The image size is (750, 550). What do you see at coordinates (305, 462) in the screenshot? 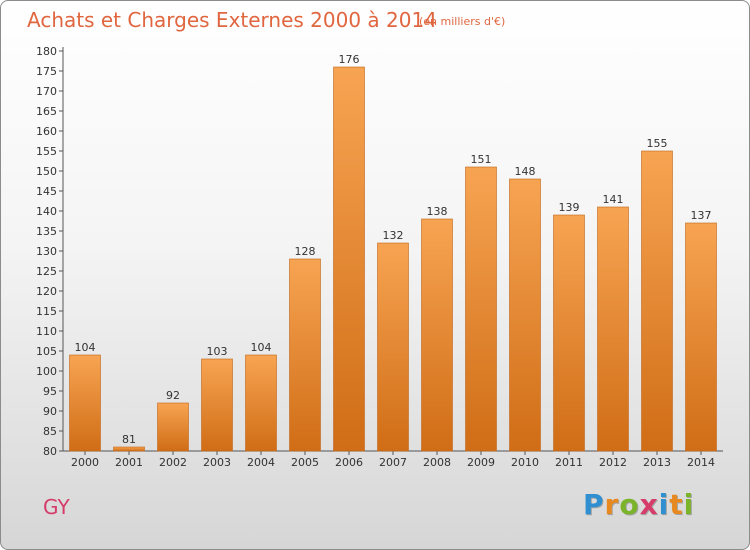
I see `x-tick-label: 2005` at bounding box center [305, 462].